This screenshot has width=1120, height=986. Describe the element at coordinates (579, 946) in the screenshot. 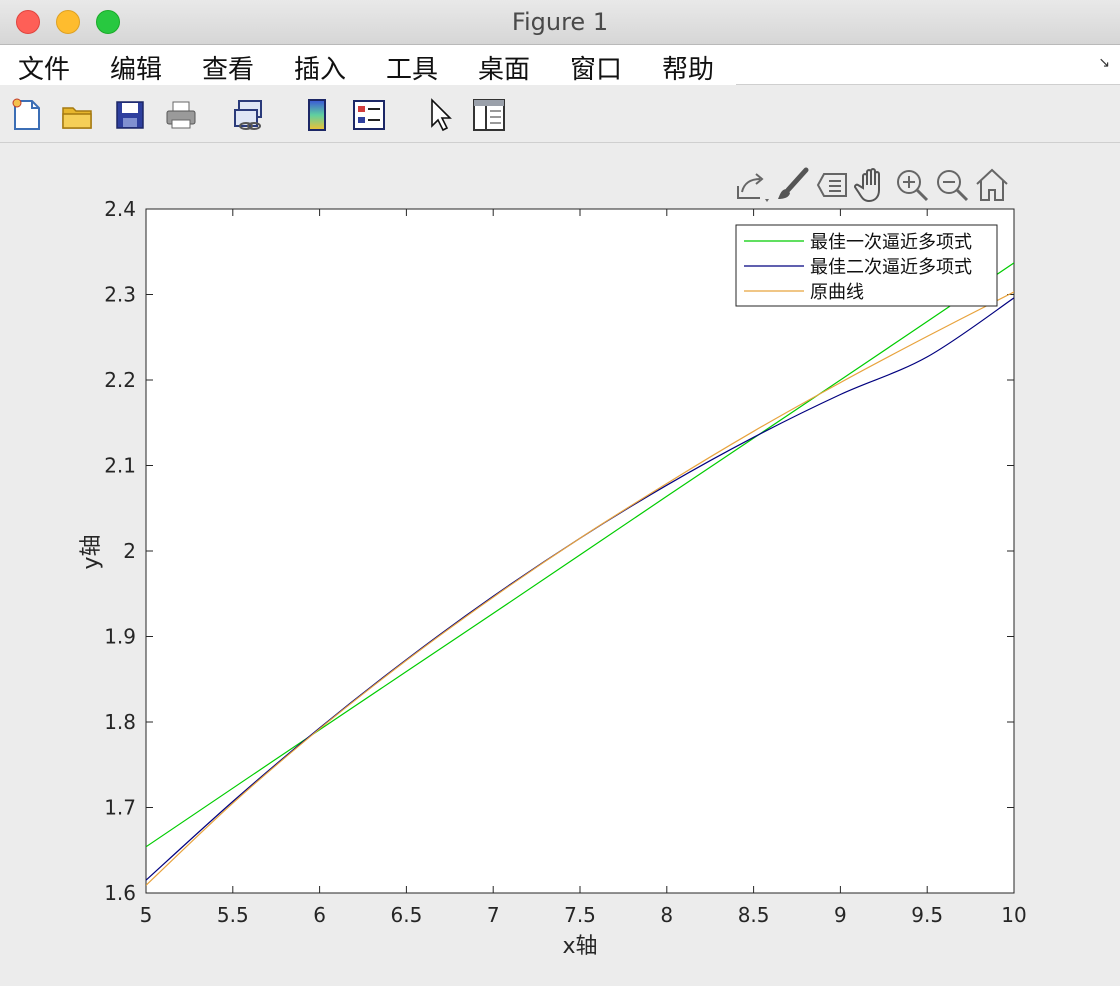

I see `x-axis-label: x轴` at that location.